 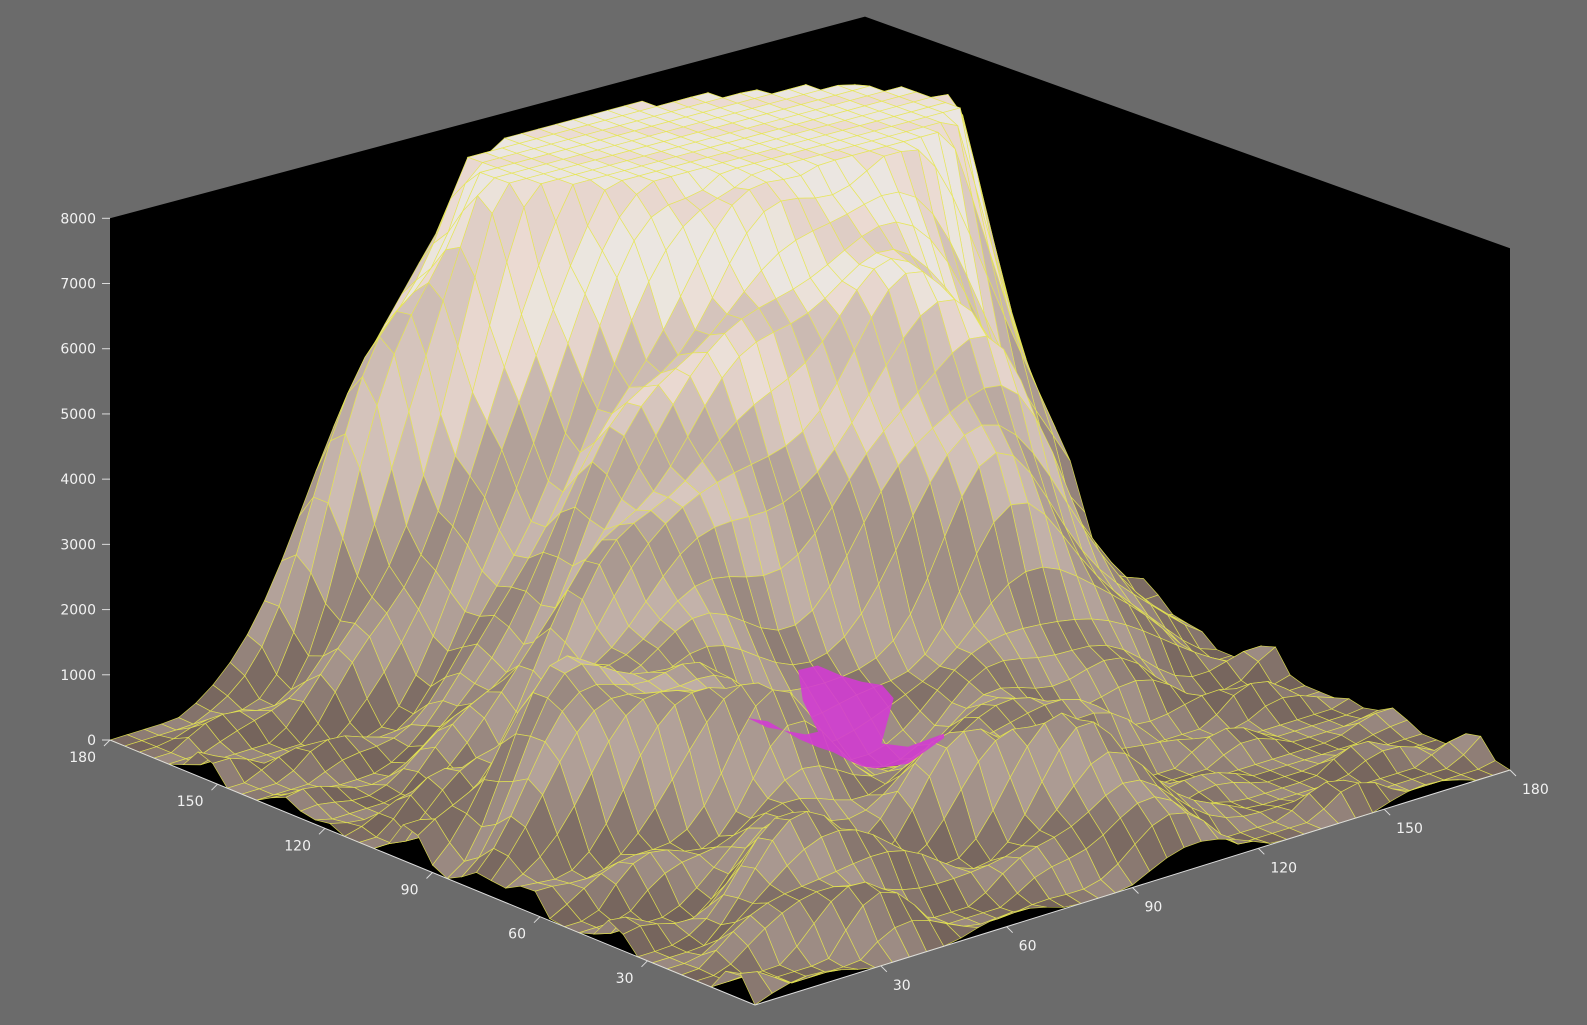 I want to click on z-tick-label: 7000, so click(x=78, y=285).